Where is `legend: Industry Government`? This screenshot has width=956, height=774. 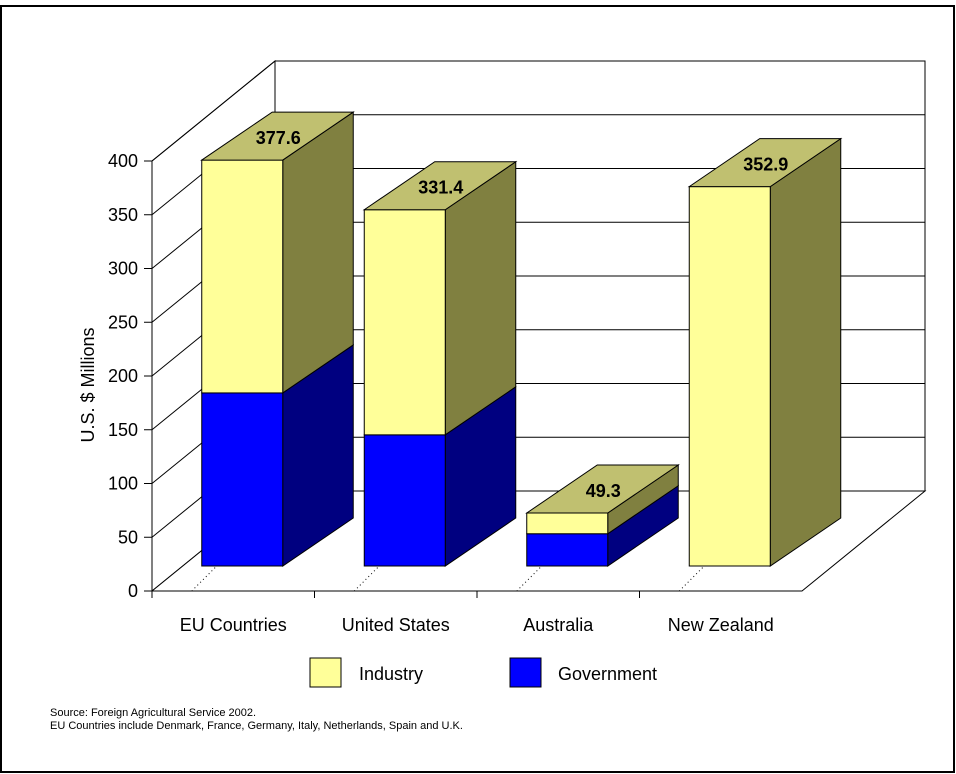 legend: Industry Government is located at coordinates (483, 672).